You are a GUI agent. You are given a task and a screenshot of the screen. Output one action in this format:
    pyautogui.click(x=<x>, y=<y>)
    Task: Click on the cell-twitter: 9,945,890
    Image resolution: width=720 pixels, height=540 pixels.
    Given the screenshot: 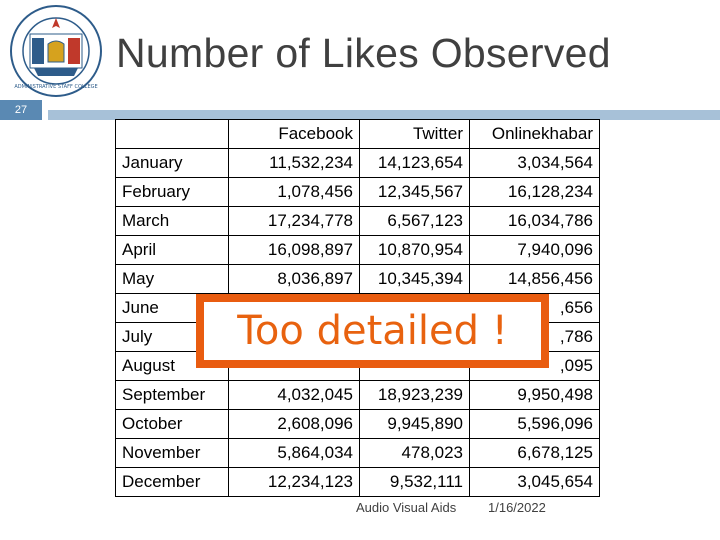 What is the action you would take?
    pyautogui.click(x=414, y=424)
    